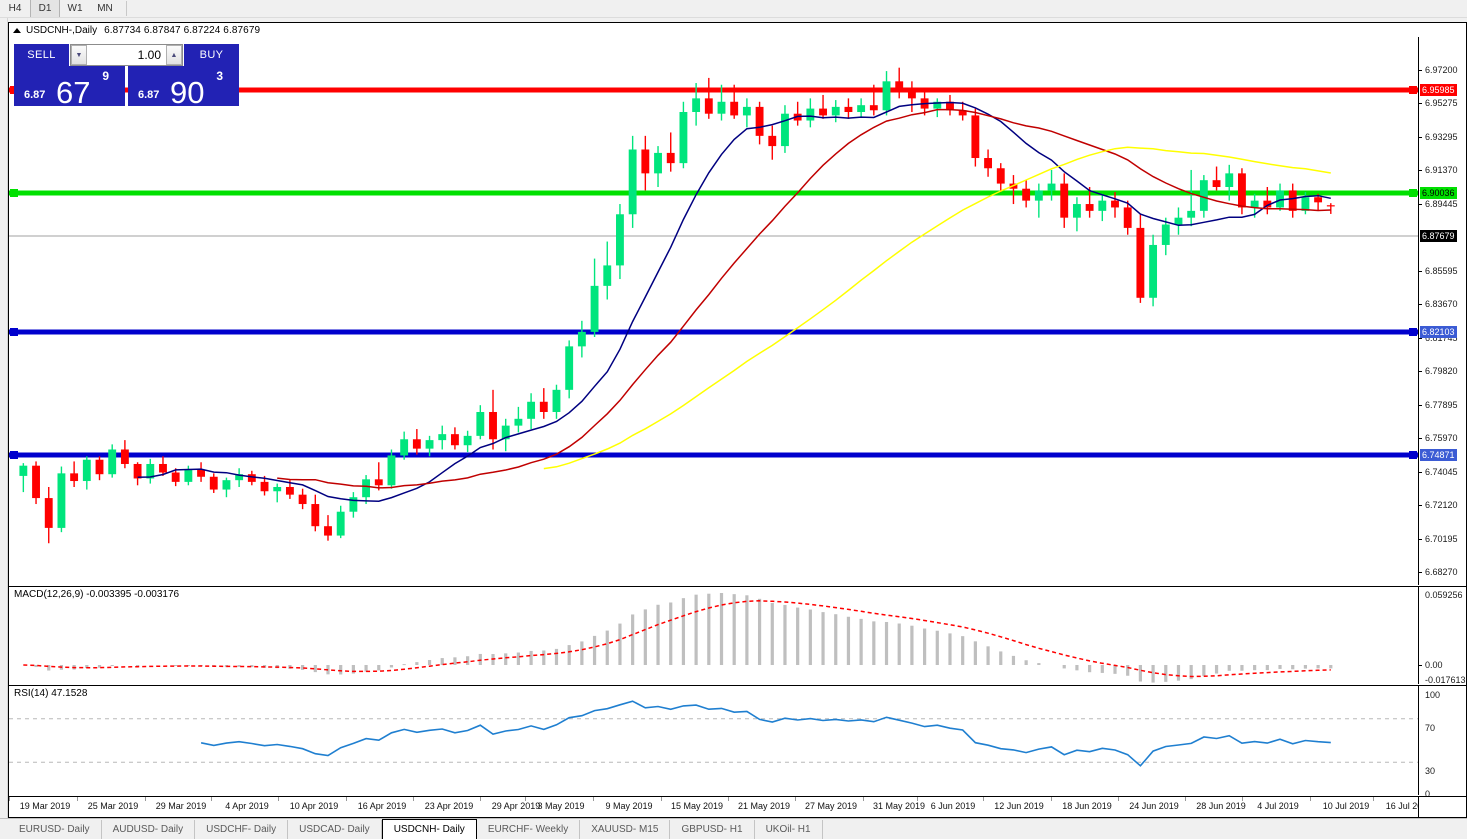 The image size is (1467, 839). What do you see at coordinates (45, 806) in the screenshot?
I see `time-axis-label: 19 Mar 2019` at bounding box center [45, 806].